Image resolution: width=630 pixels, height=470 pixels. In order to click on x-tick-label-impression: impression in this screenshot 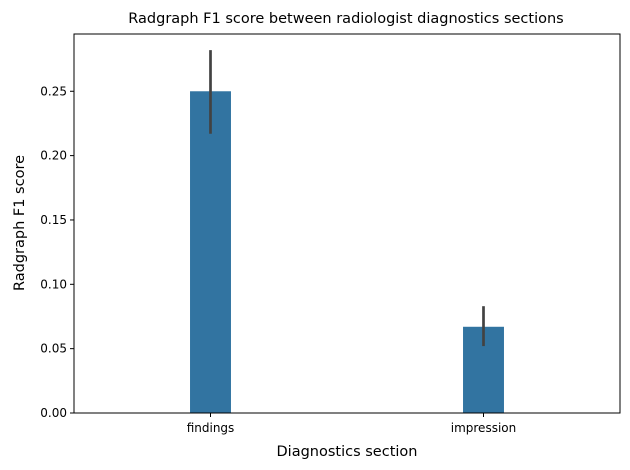, I will do `click(483, 428)`.